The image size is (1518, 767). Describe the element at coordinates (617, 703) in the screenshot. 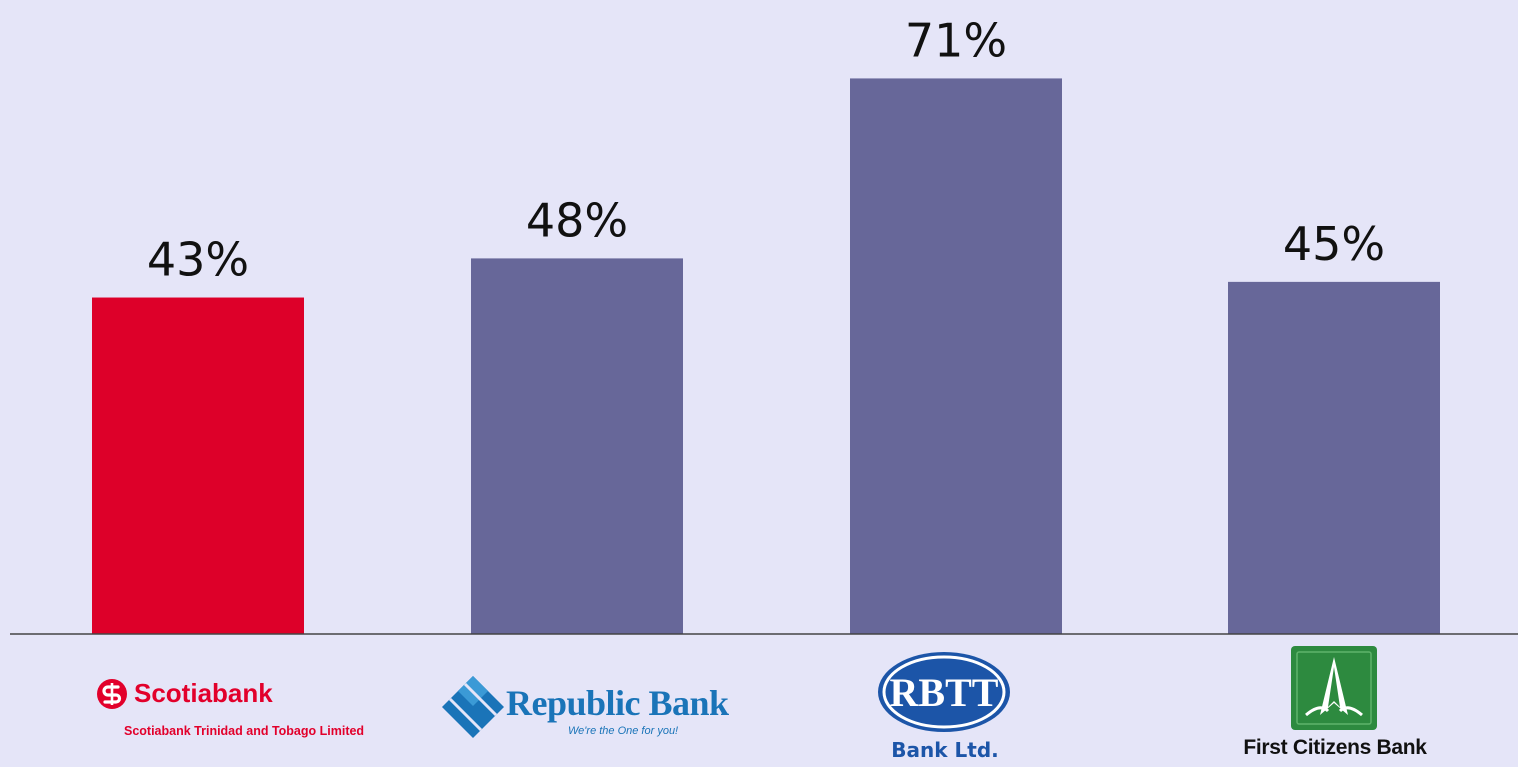

I see `republic-bank-name: Republic Bank` at that location.